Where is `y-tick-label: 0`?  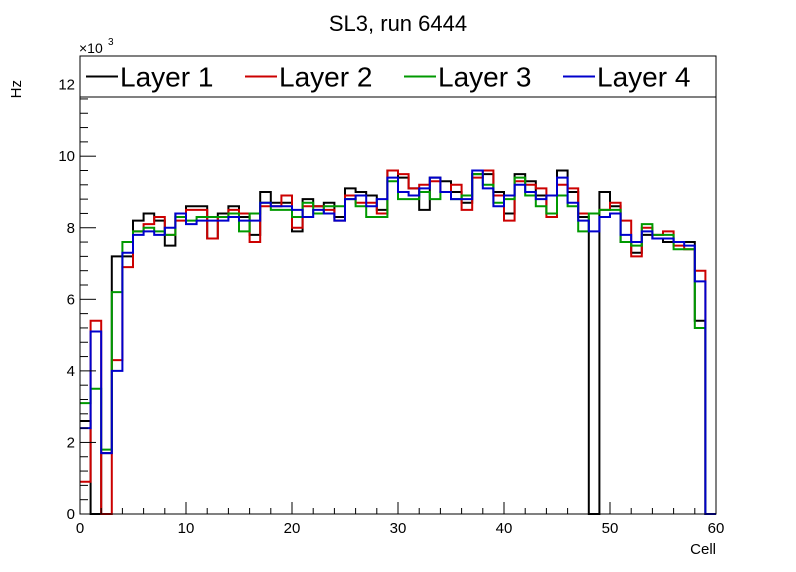
y-tick-label: 0 is located at coordinates (71, 514).